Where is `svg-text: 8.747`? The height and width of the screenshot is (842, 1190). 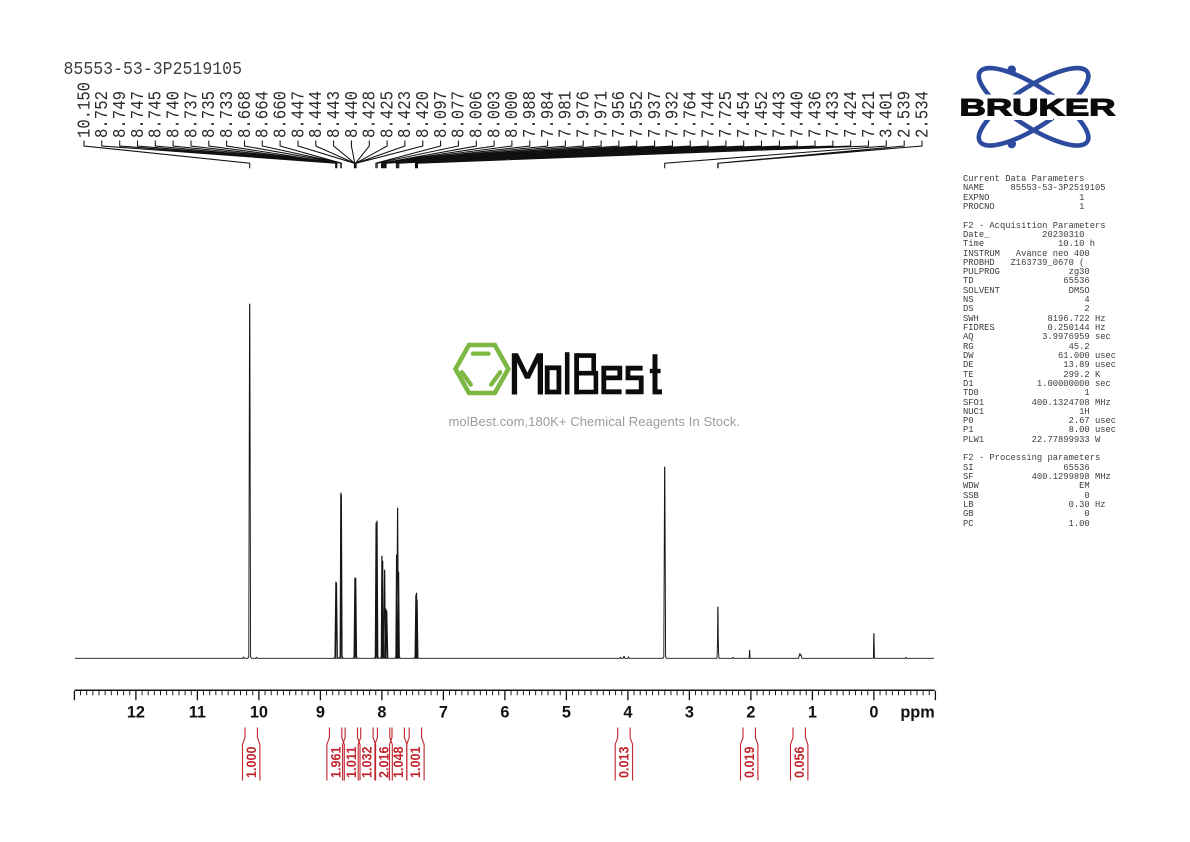
svg-text: 8.747 is located at coordinates (138, 114).